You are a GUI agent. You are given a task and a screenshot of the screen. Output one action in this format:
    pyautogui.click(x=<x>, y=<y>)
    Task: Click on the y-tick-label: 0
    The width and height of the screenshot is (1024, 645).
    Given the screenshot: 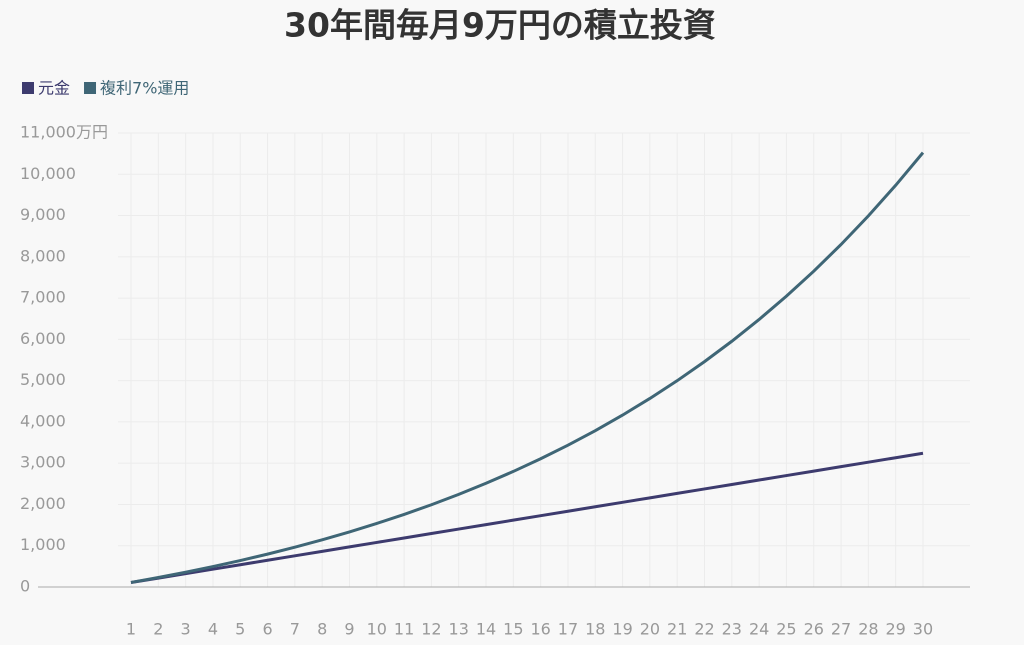 What is the action you would take?
    pyautogui.click(x=25, y=586)
    